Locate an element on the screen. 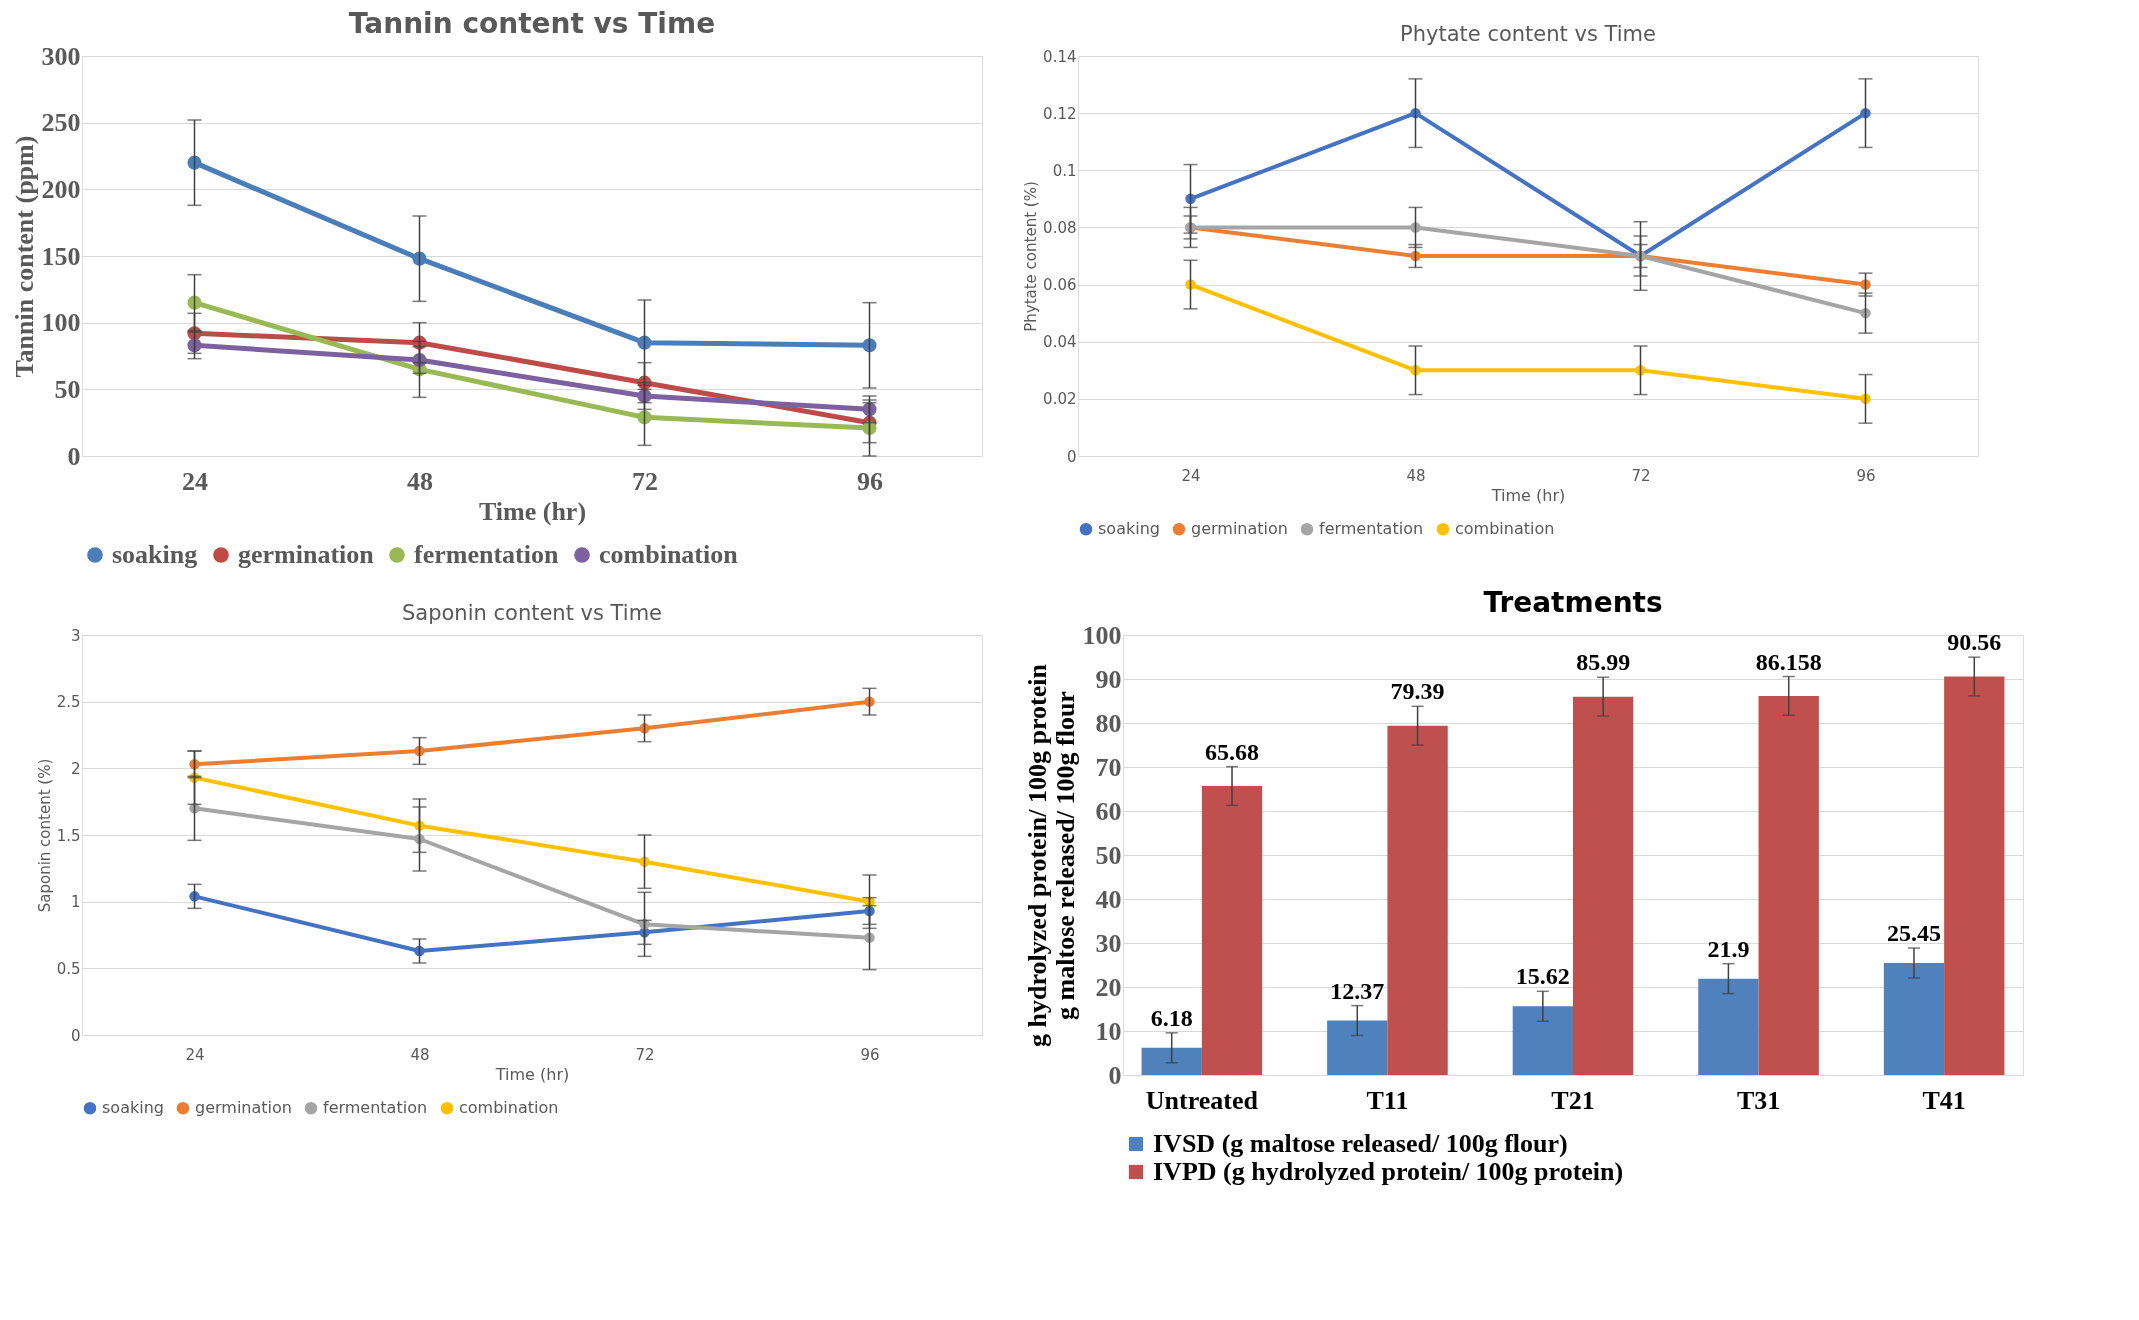 Image resolution: width=2139 pixels, height=1320 pixels. chart-title: Tannin content vs Time is located at coordinates (532, 23).